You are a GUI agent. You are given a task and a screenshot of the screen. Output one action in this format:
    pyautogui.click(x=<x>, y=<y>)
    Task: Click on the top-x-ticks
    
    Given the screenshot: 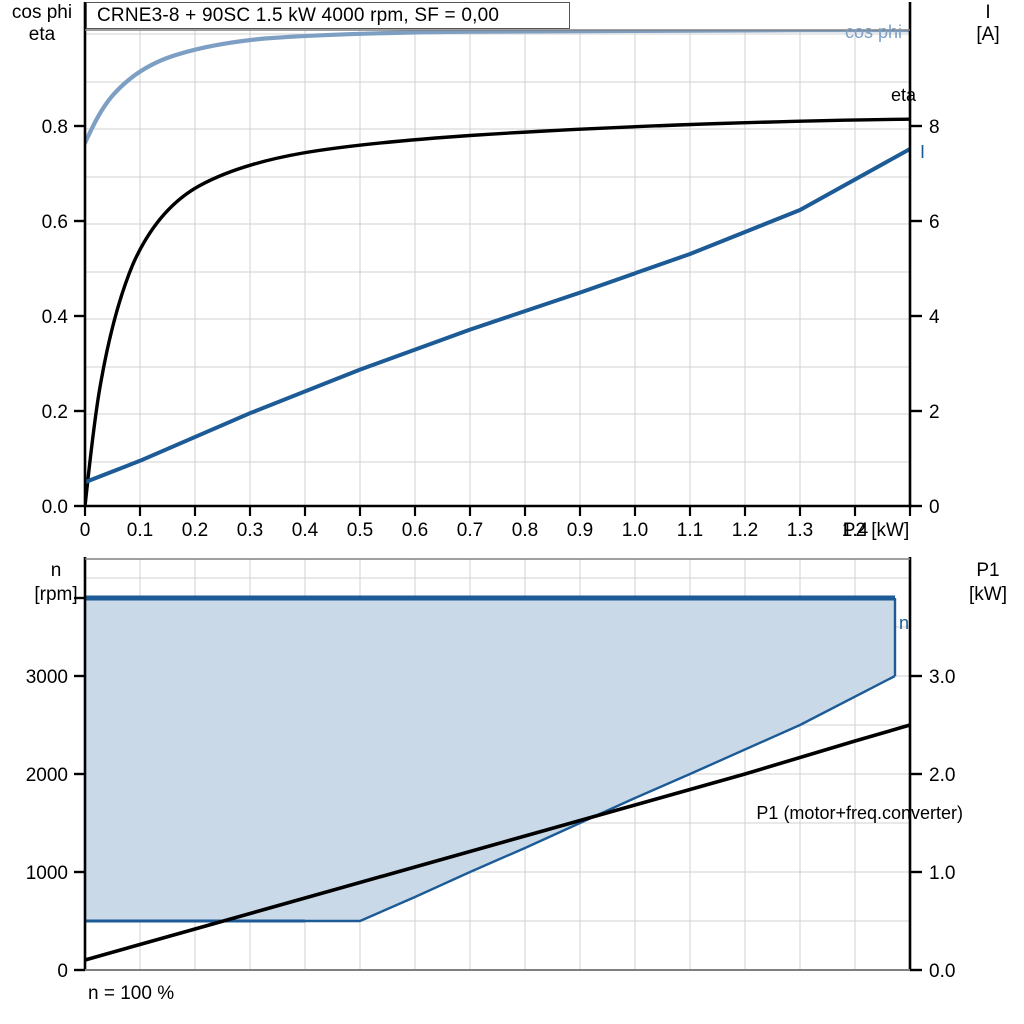 What is the action you would take?
    pyautogui.click(x=497, y=511)
    